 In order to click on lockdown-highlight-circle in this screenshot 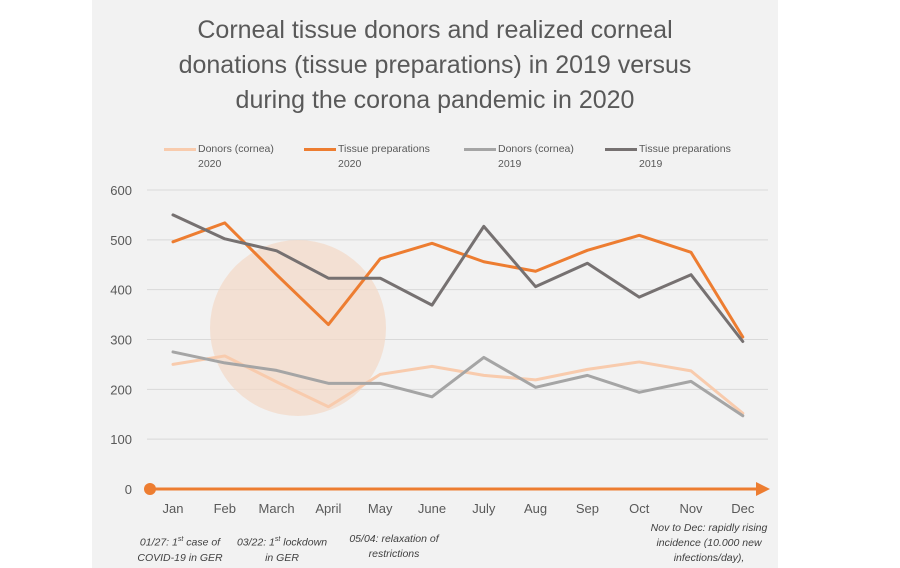, I will do `click(298, 328)`.